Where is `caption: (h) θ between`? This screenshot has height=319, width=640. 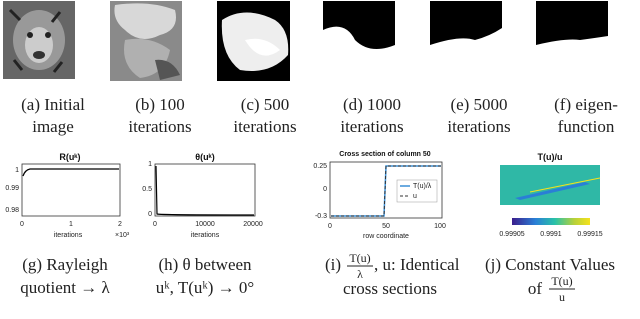 caption: (h) θ between is located at coordinates (205, 264).